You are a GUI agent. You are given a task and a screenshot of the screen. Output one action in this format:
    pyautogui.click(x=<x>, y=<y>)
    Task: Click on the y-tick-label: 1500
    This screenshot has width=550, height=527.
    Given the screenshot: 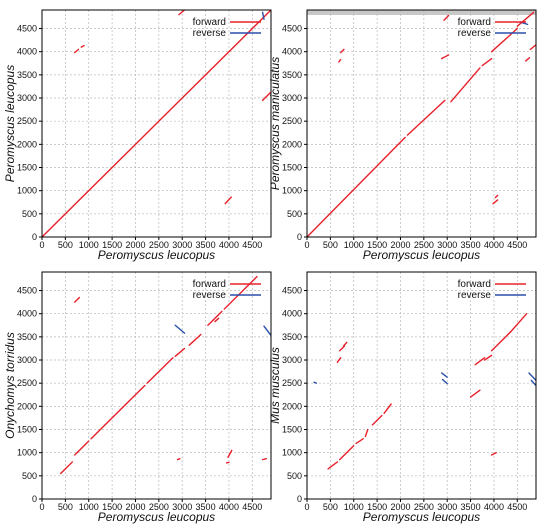 What is the action you would take?
    pyautogui.click(x=27, y=168)
    